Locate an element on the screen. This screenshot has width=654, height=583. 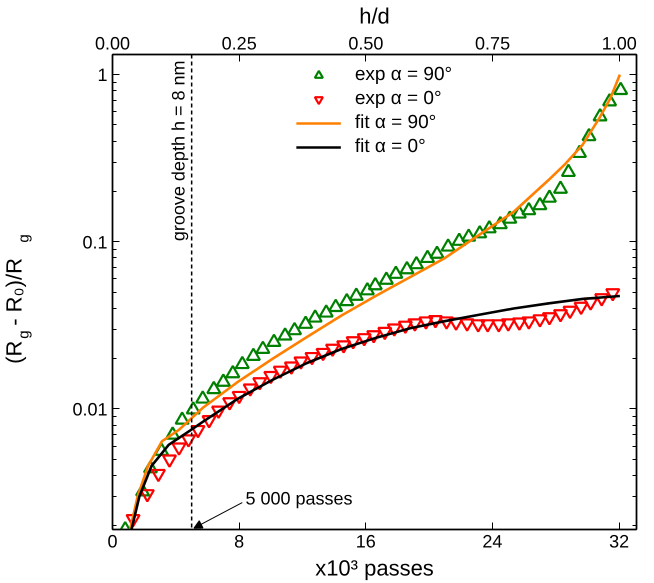
x-axis-title: x10³ passes is located at coordinates (374, 568).